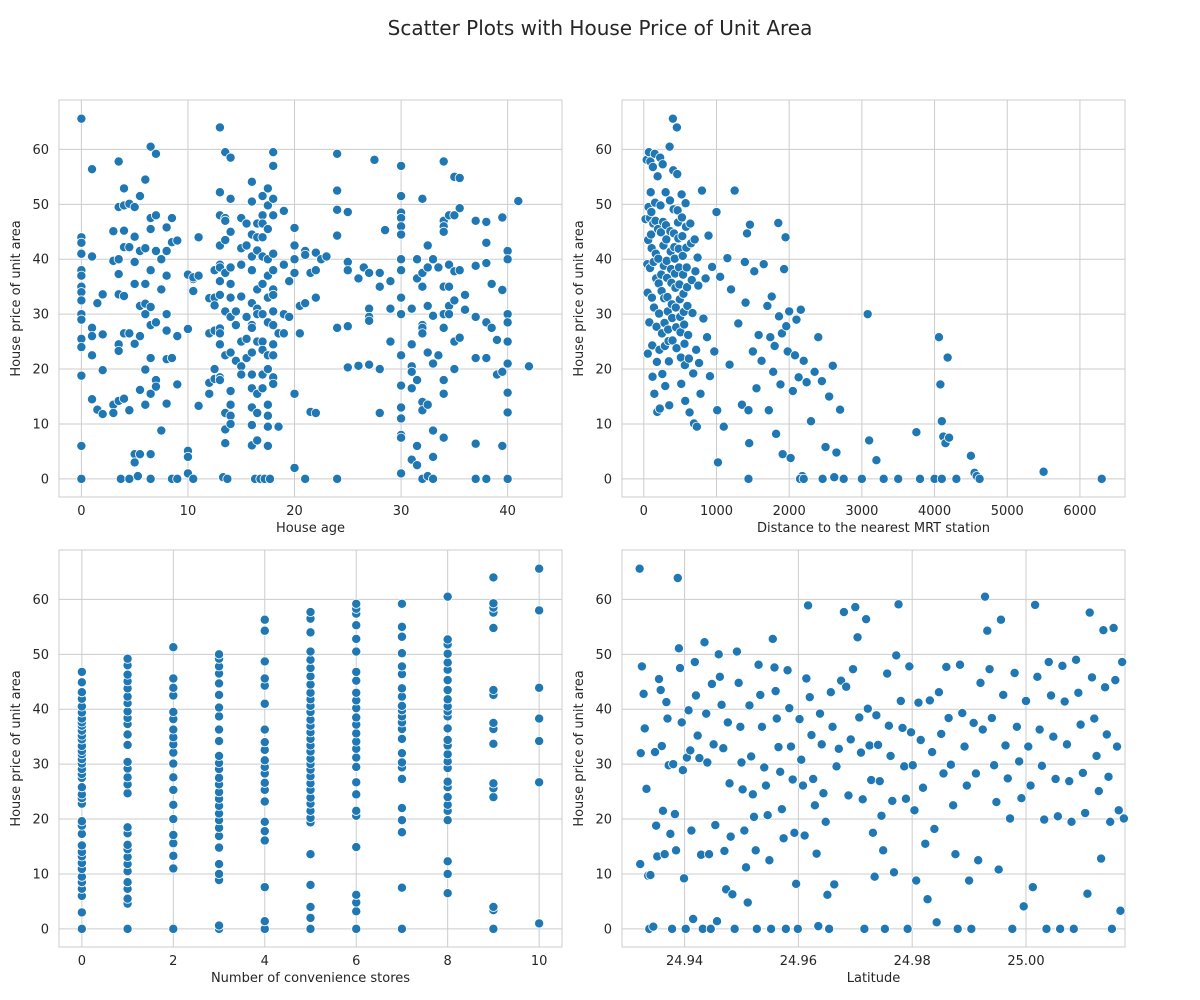  I want to click on y-tick-label: 0, so click(608, 479).